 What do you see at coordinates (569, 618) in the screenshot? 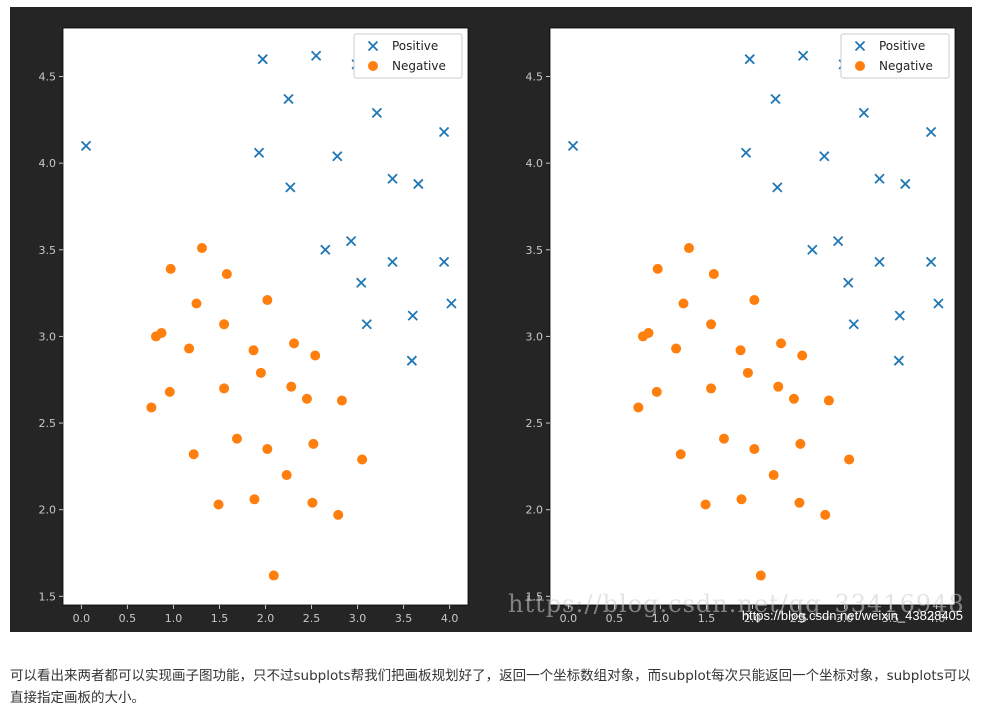
I see `x-tick-label: 0.0` at bounding box center [569, 618].